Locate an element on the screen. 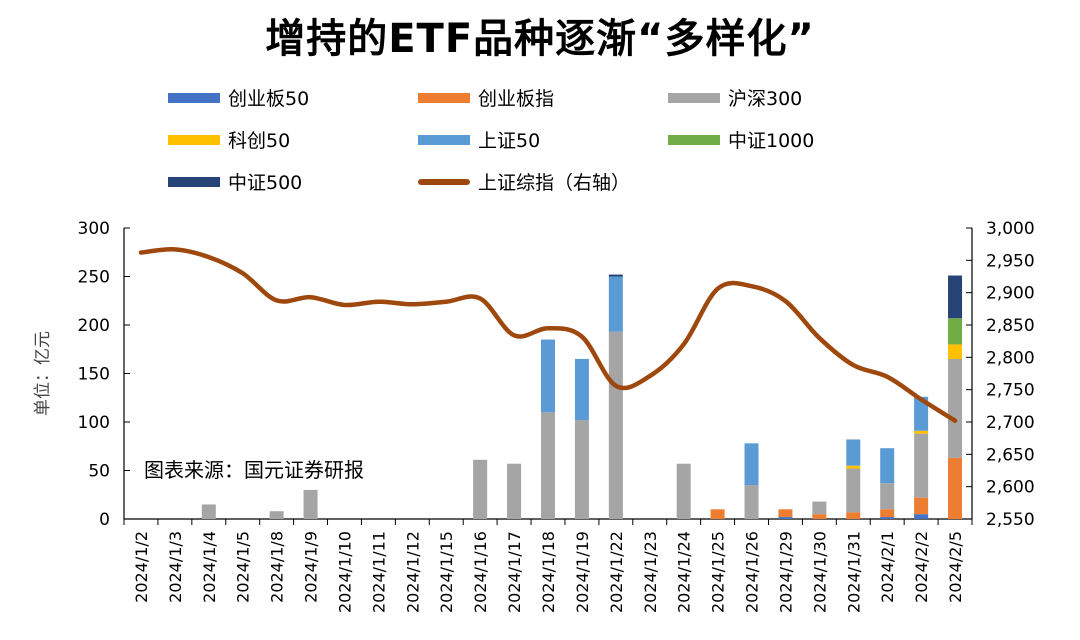 This screenshot has width=1080, height=640. x-tick-label: 2024/1/12 is located at coordinates (412, 572).